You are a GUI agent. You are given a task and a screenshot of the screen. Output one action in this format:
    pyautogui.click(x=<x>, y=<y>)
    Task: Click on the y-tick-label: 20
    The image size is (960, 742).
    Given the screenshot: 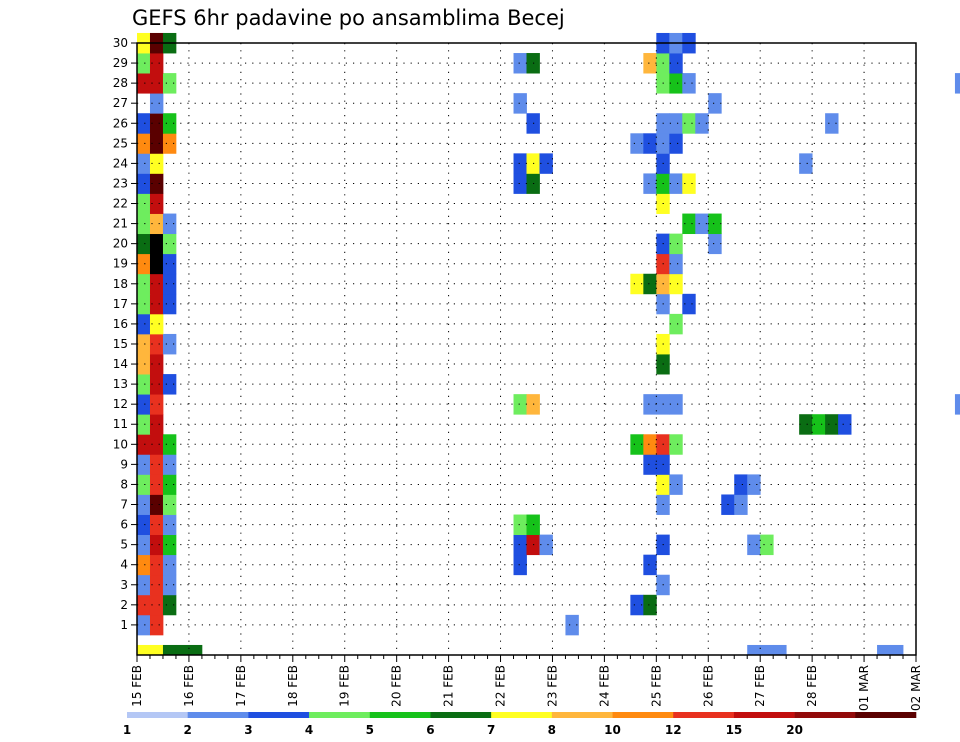 What is the action you would take?
    pyautogui.click(x=120, y=244)
    